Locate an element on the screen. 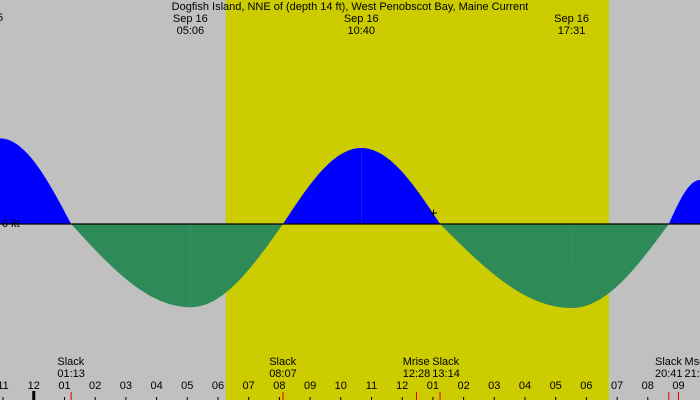 The height and width of the screenshot is (400, 700). event-name: Mse is located at coordinates (692, 362).